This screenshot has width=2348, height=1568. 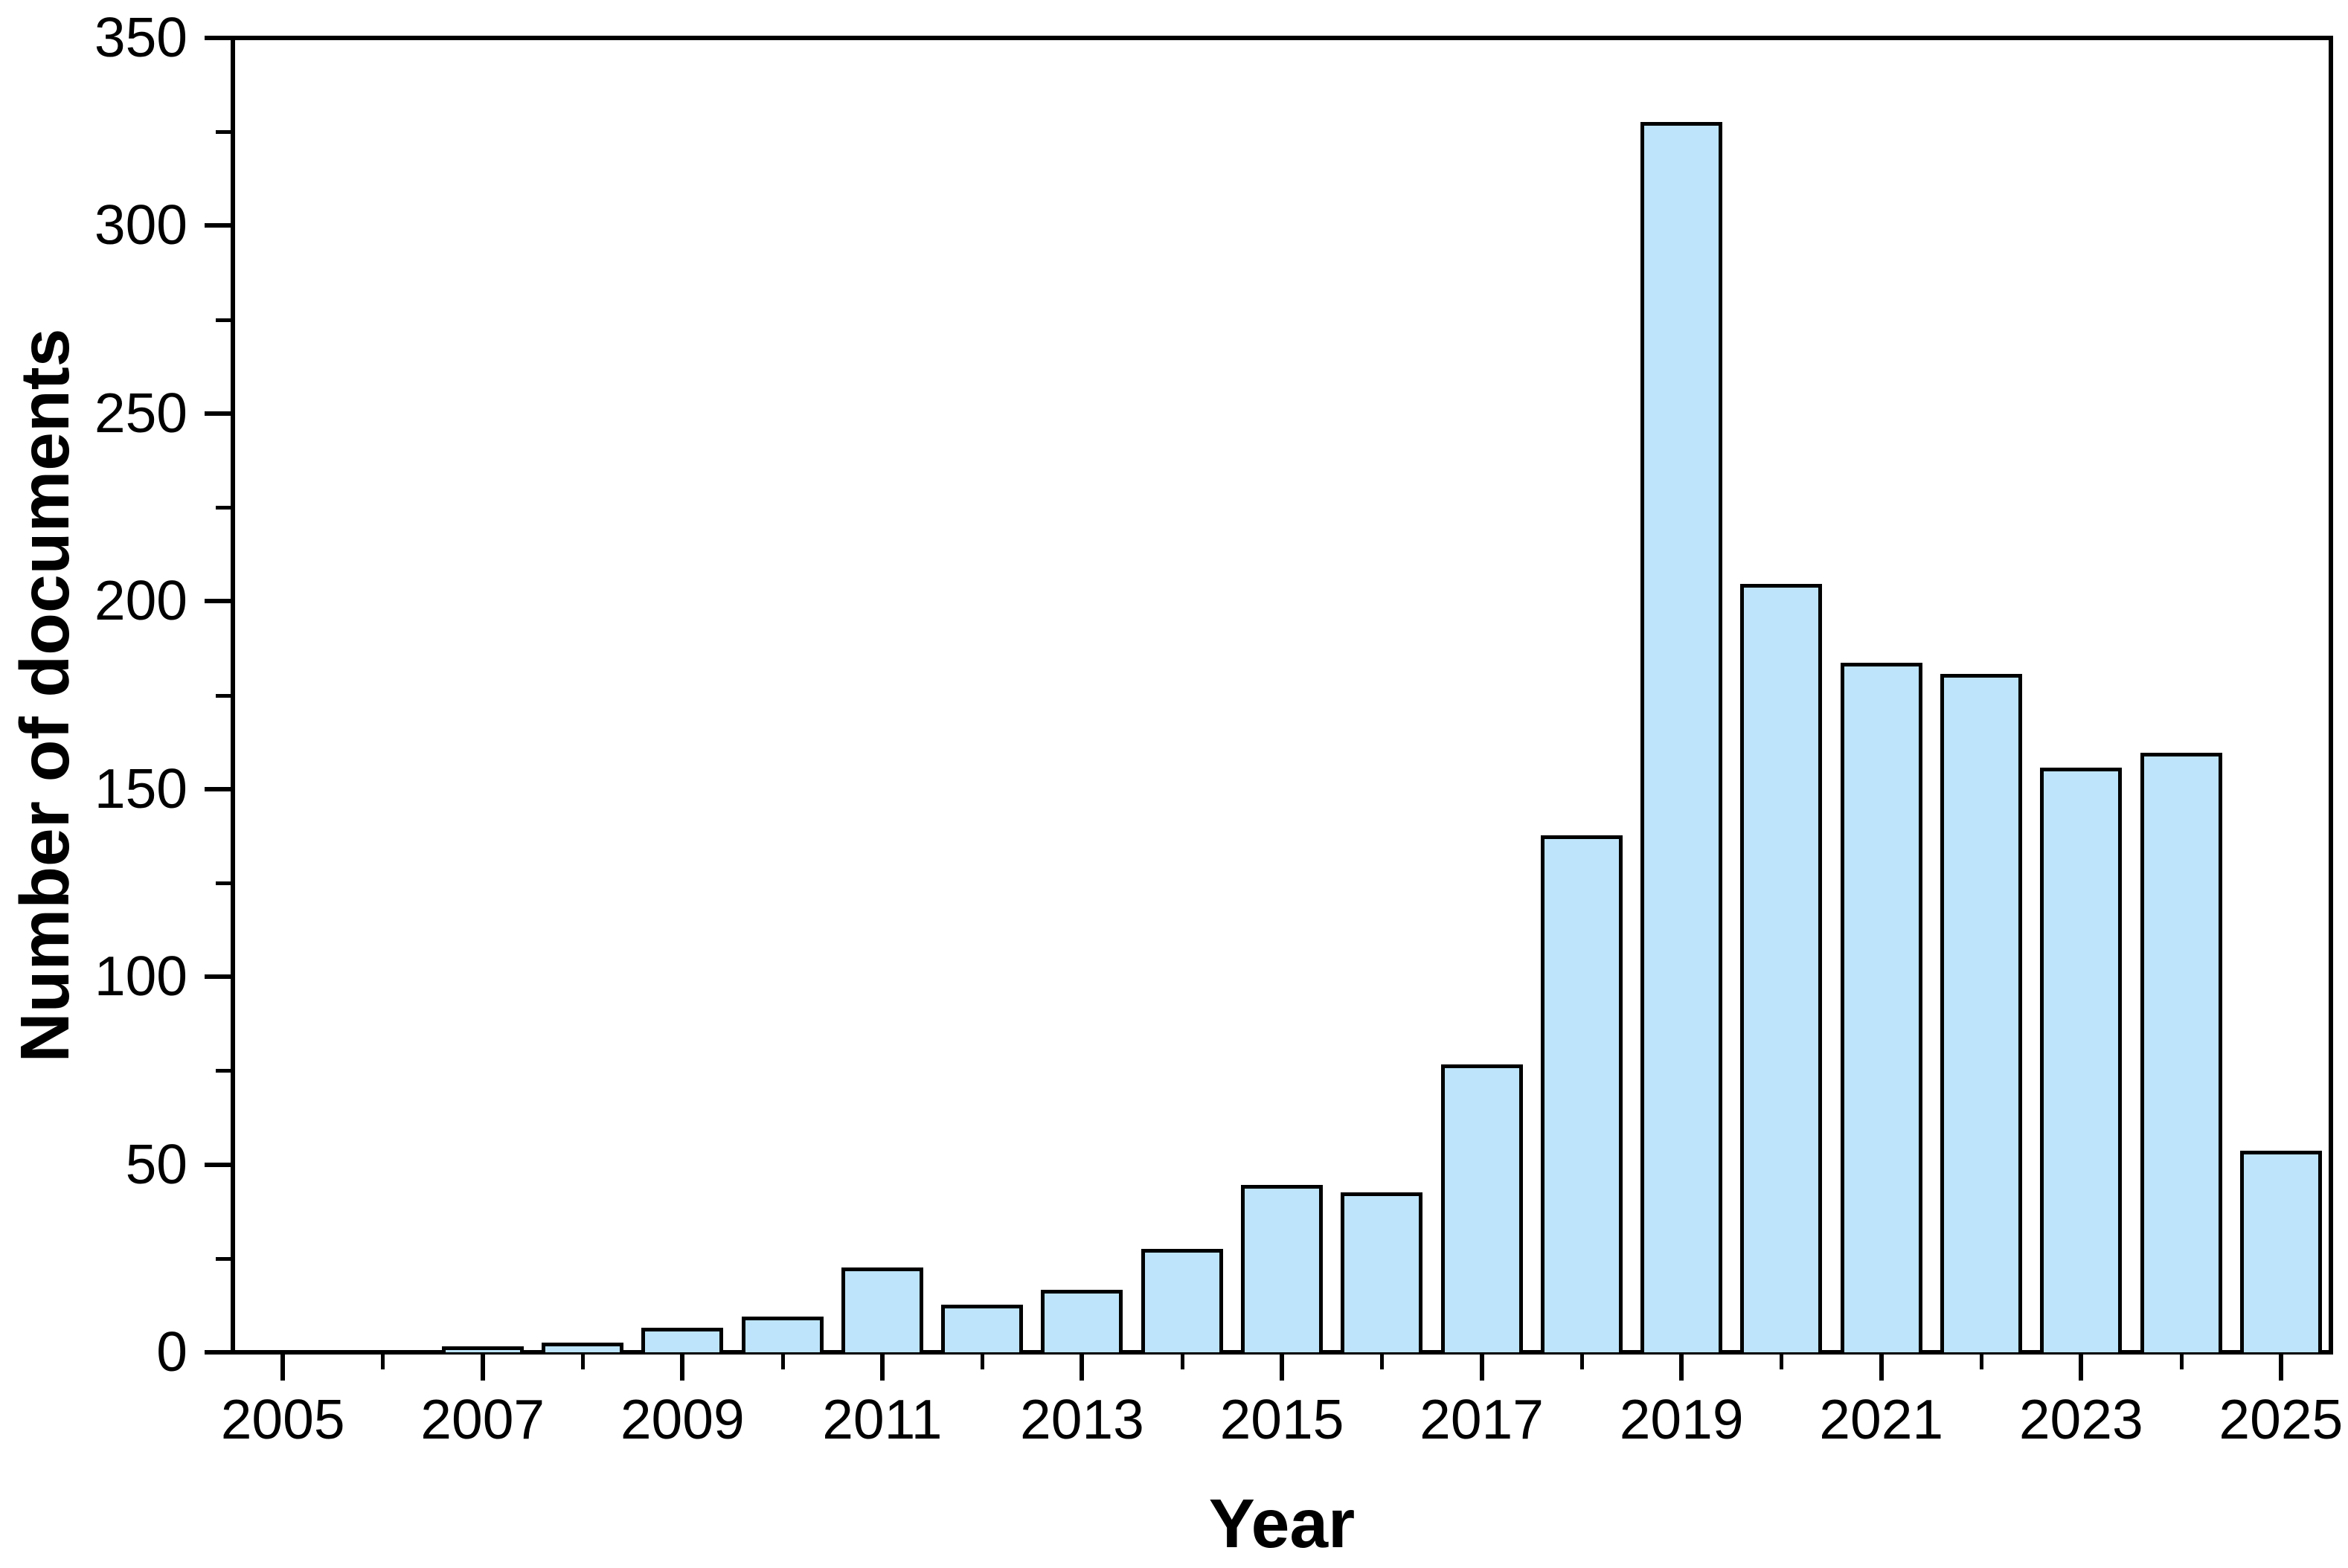 What do you see at coordinates (882, 1309) in the screenshot?
I see `bar-2011` at bounding box center [882, 1309].